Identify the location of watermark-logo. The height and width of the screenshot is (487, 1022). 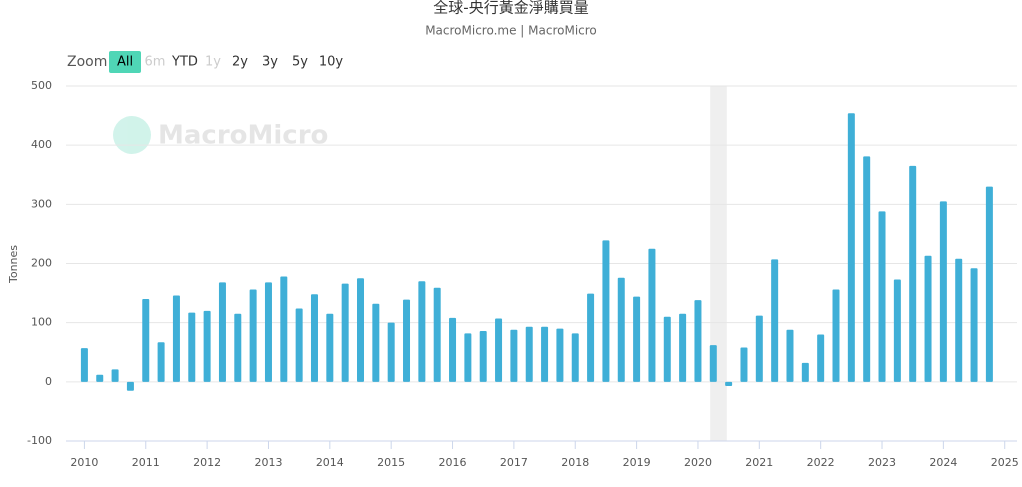
(132, 135).